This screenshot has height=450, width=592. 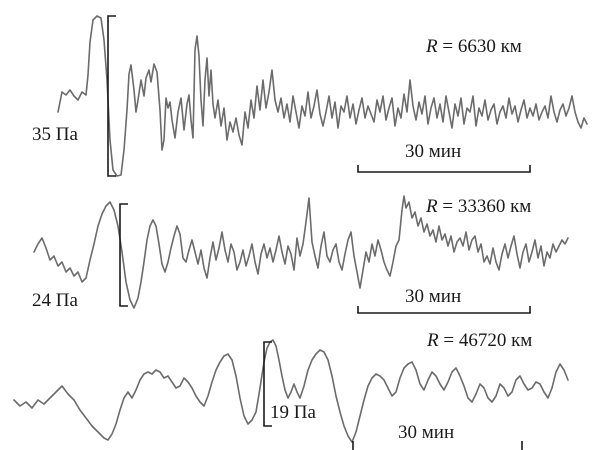 What do you see at coordinates (486, 340) in the screenshot?
I see `range-value-3: = 46720 км` at bounding box center [486, 340].